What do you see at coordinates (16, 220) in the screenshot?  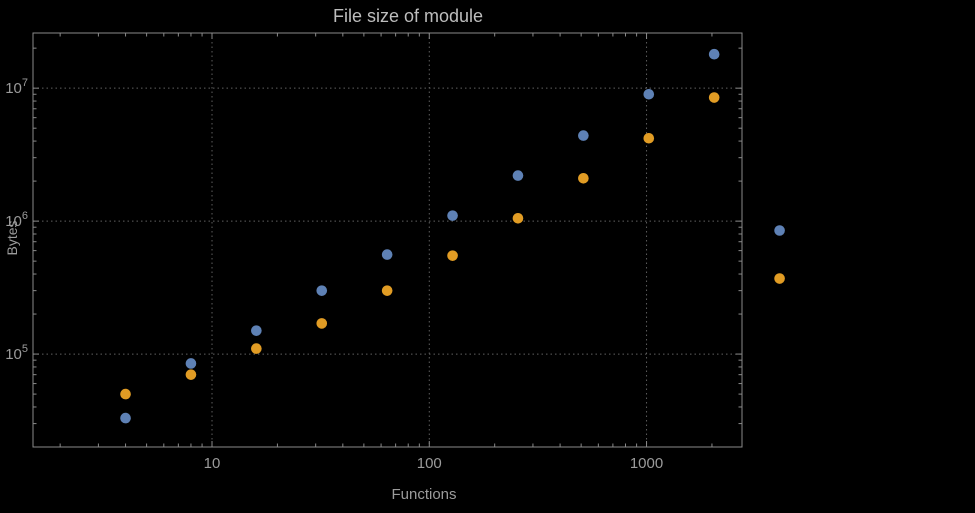 I see `y-tick-label: 10⁶` at bounding box center [16, 220].